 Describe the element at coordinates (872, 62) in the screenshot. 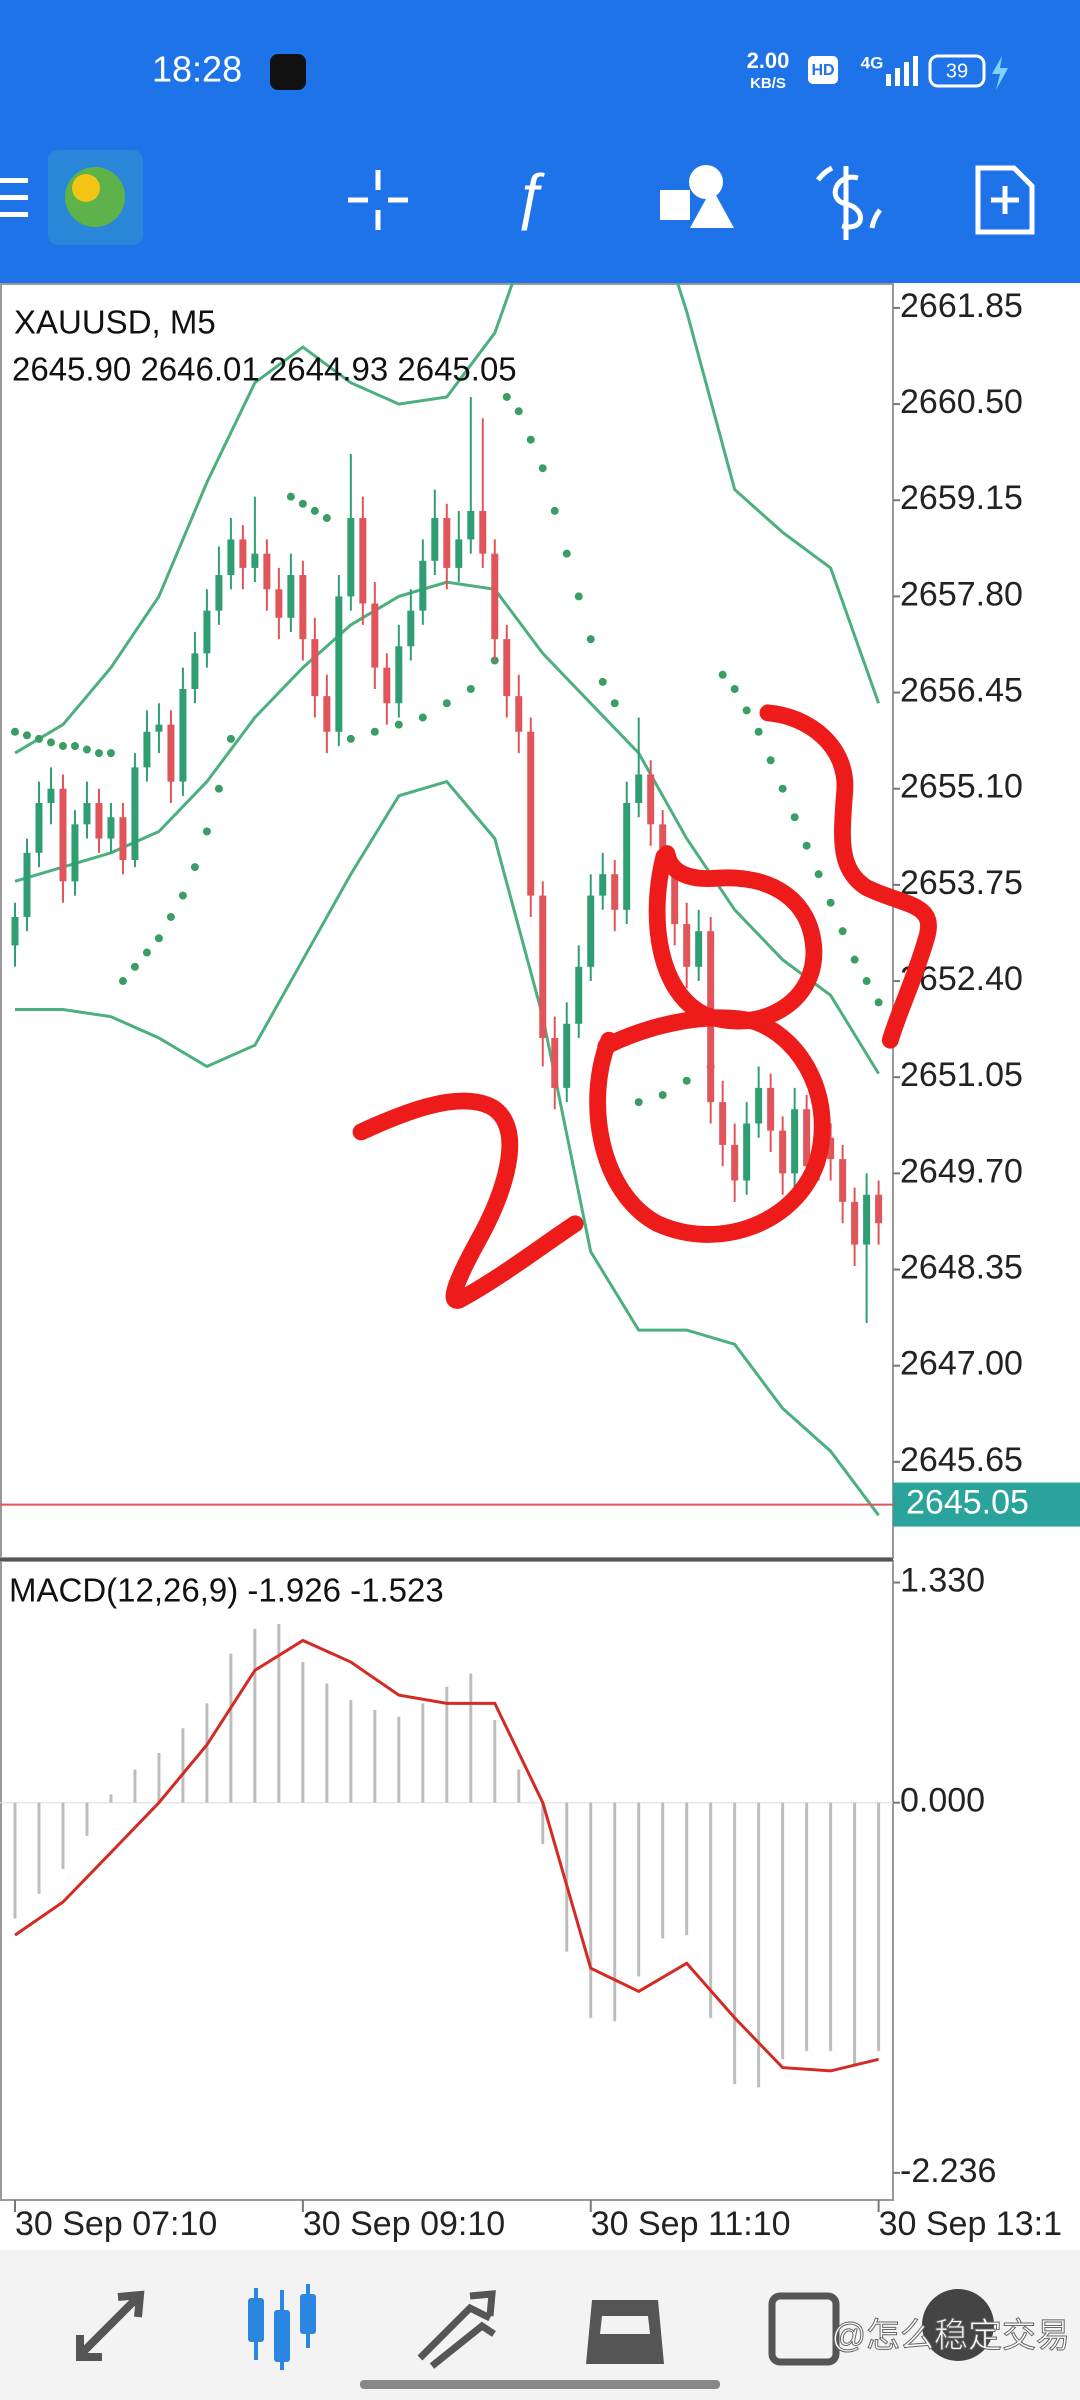

I see `network-type: 4G` at that location.